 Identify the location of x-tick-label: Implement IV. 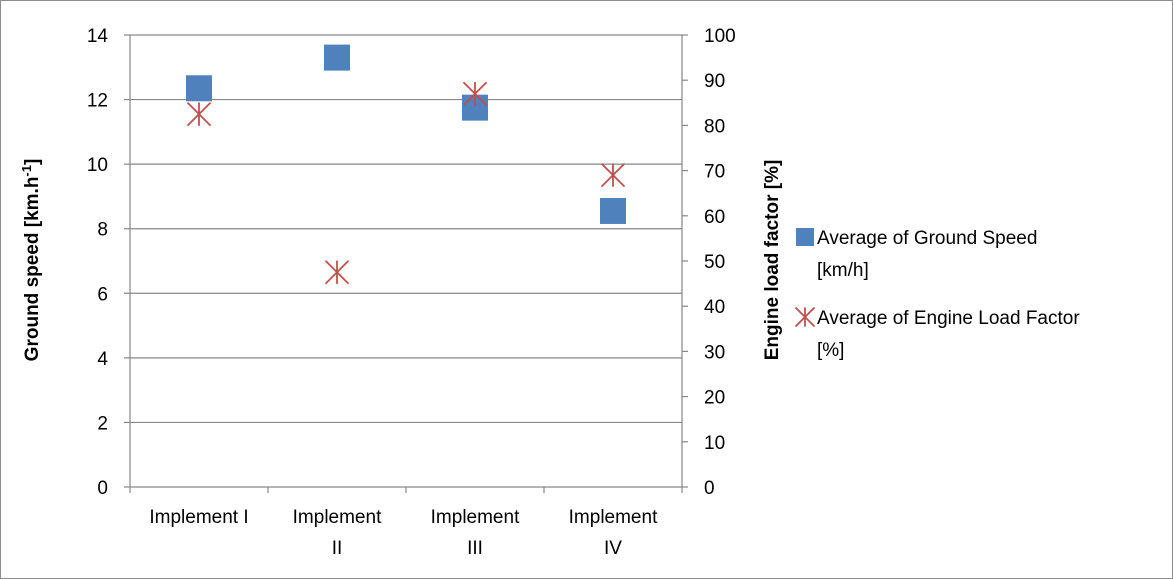
(613, 533).